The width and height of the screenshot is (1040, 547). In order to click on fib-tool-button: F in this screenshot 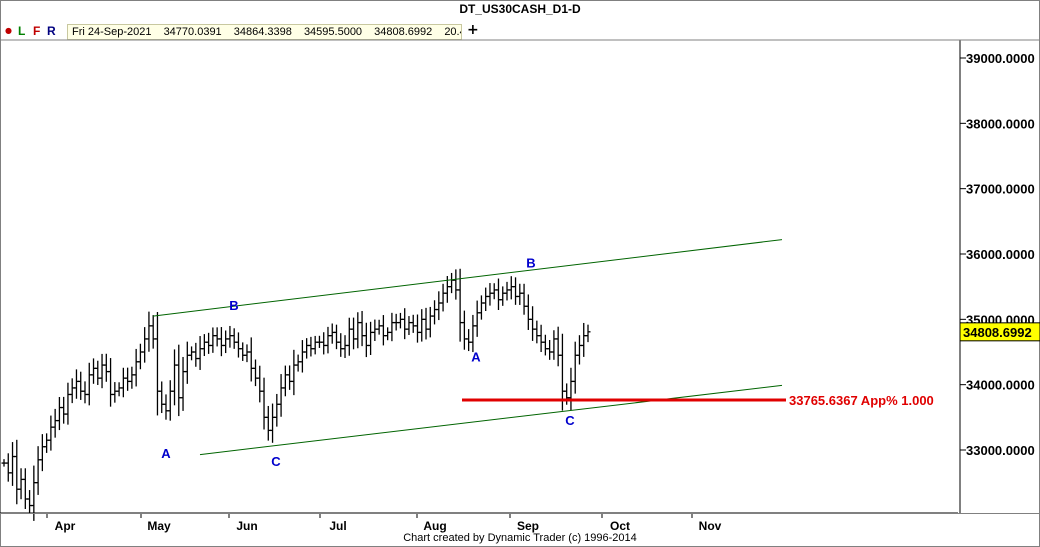, I will do `click(37, 31)`.